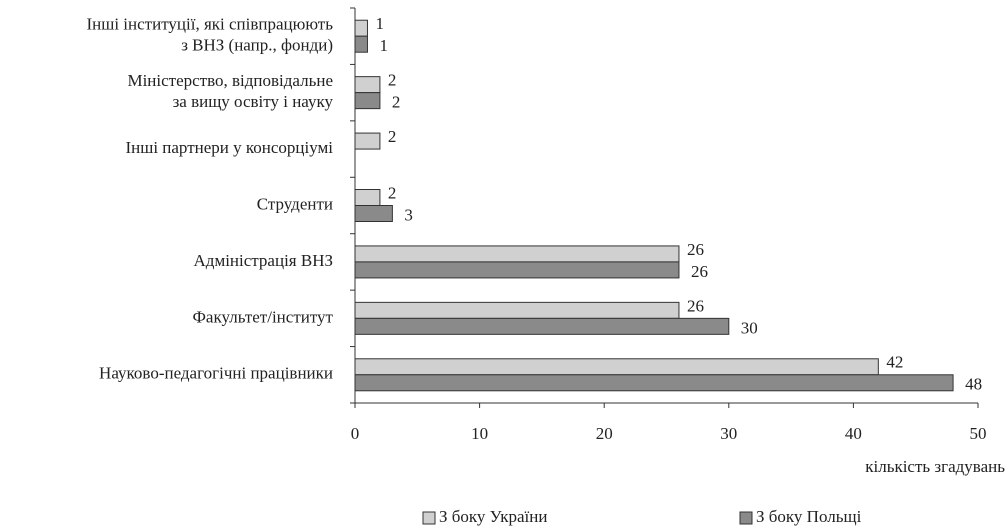  Describe the element at coordinates (479, 433) in the screenshot. I see `x-tick-label: 10` at that location.